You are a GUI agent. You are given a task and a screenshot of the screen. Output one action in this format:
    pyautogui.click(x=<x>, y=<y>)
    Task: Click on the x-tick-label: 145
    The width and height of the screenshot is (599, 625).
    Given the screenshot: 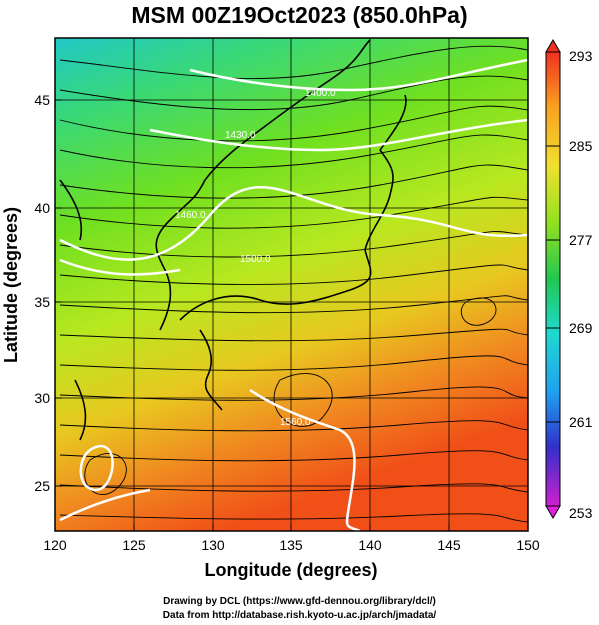 What is the action you would take?
    pyautogui.click(x=449, y=545)
    